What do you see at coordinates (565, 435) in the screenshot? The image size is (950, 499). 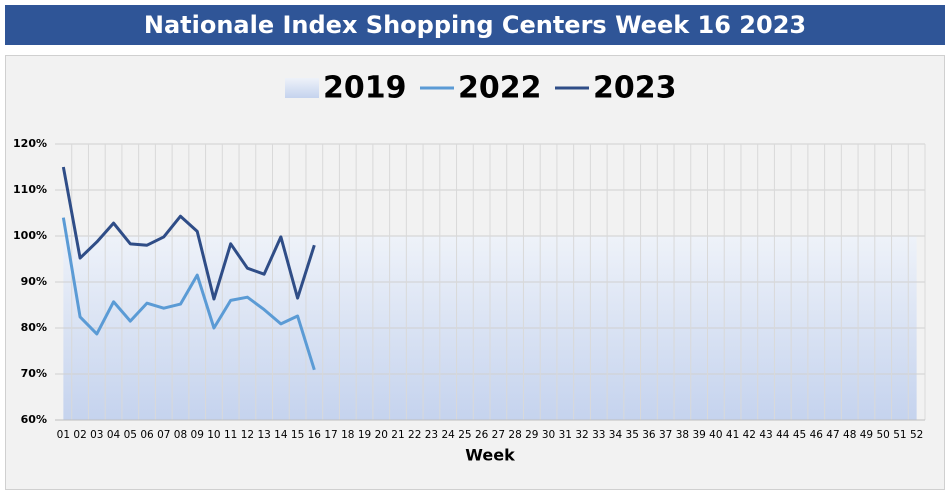 I see `x-tick-label: 31` at bounding box center [565, 435].